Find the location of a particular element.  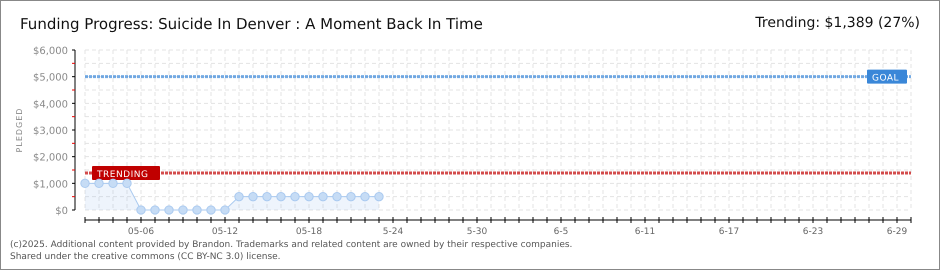

x-tick-label: 05-06 is located at coordinates (141, 232).